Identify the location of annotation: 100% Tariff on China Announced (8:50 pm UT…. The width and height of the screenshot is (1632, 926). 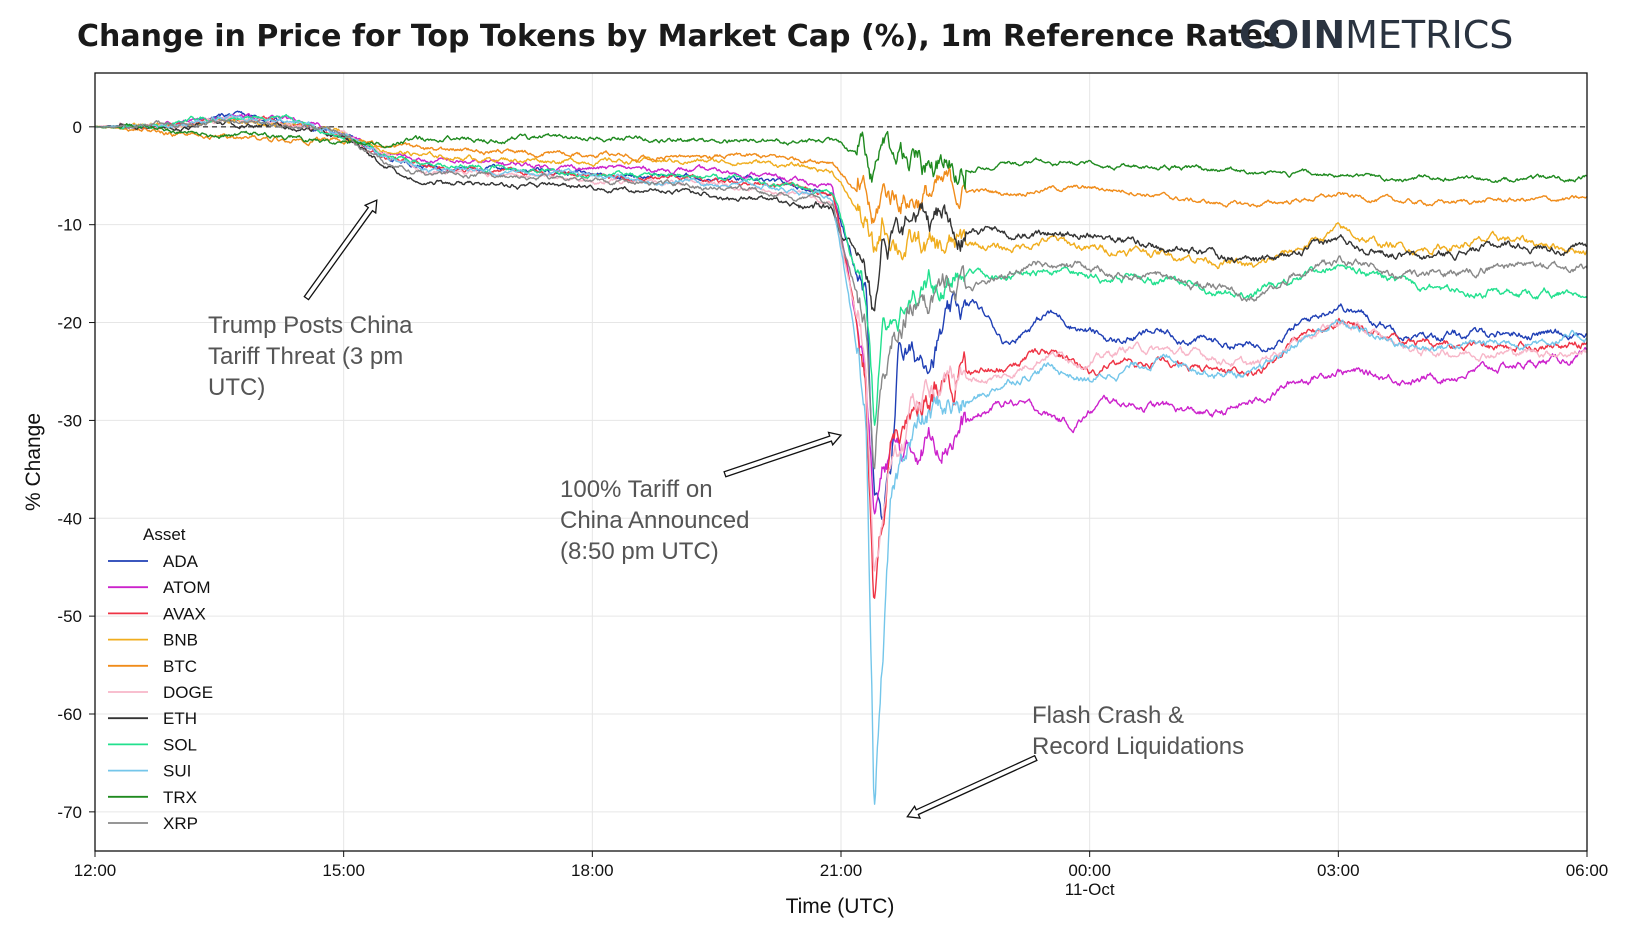
(701, 498).